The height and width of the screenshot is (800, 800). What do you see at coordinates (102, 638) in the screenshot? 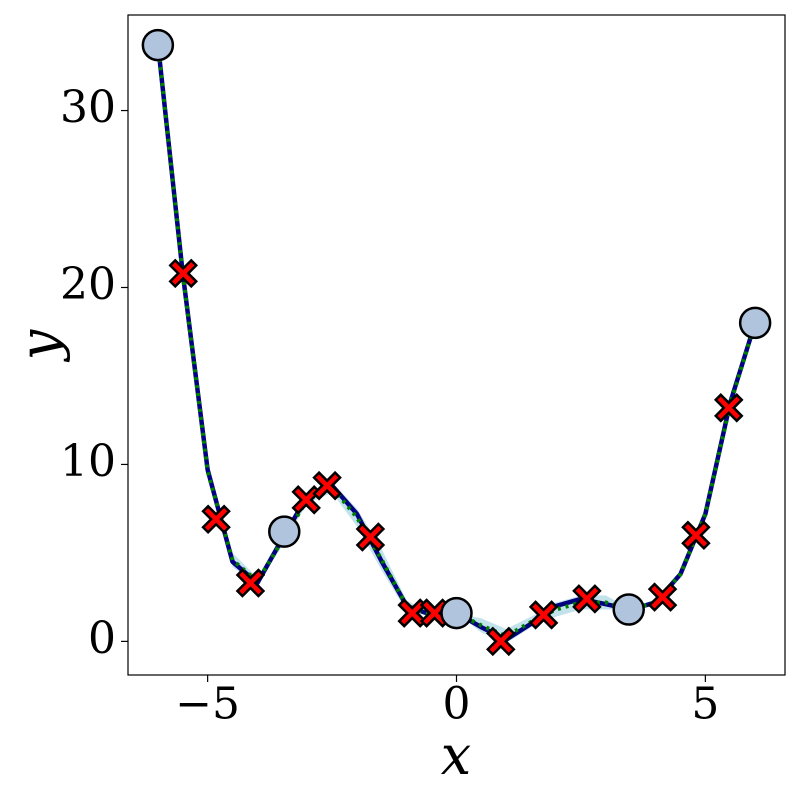
I see `y-tick-label: 0` at bounding box center [102, 638].